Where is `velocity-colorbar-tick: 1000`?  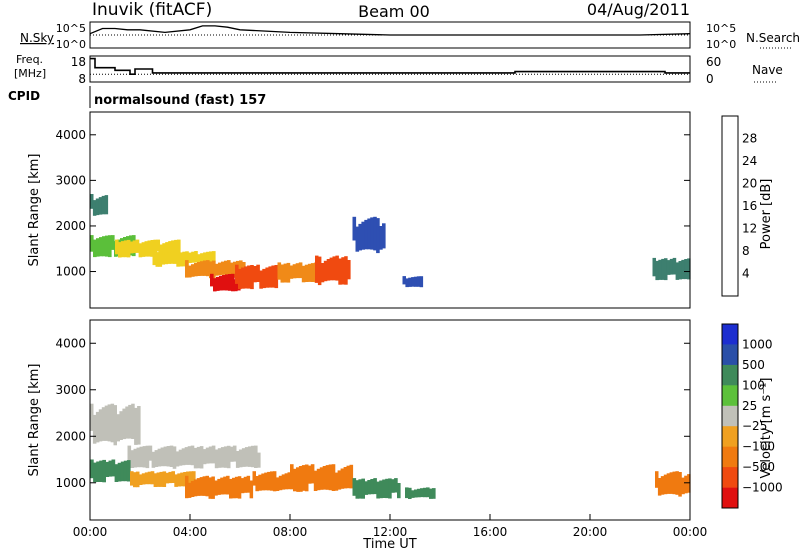 velocity-colorbar-tick: 1000 is located at coordinates (757, 344).